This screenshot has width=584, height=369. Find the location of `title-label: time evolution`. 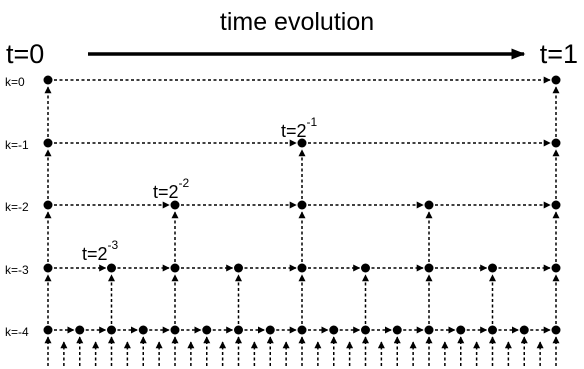

title-label: time evolution is located at coordinates (297, 22).